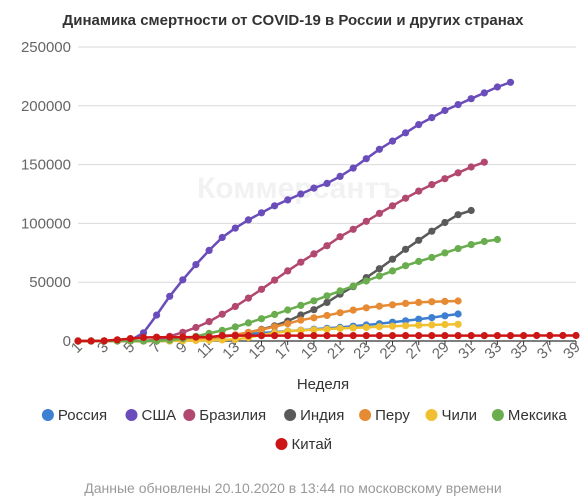 The height and width of the screenshot is (502, 586). What do you see at coordinates (415, 351) in the screenshot?
I see `x-tick-label: 27` at bounding box center [415, 351].